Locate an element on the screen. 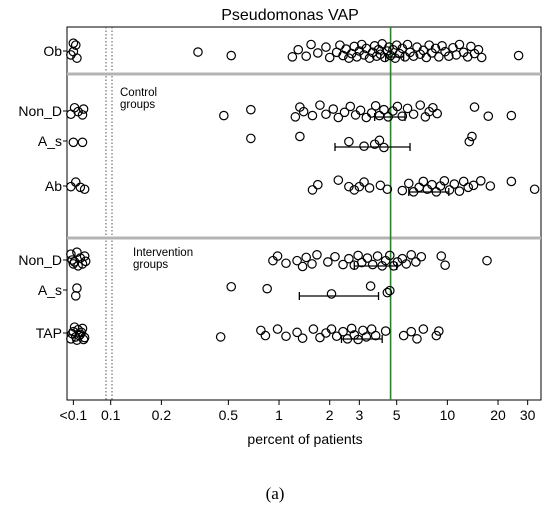 Image resolution: width=550 pixels, height=513 pixels. group-label: Ob is located at coordinates (52, 51).